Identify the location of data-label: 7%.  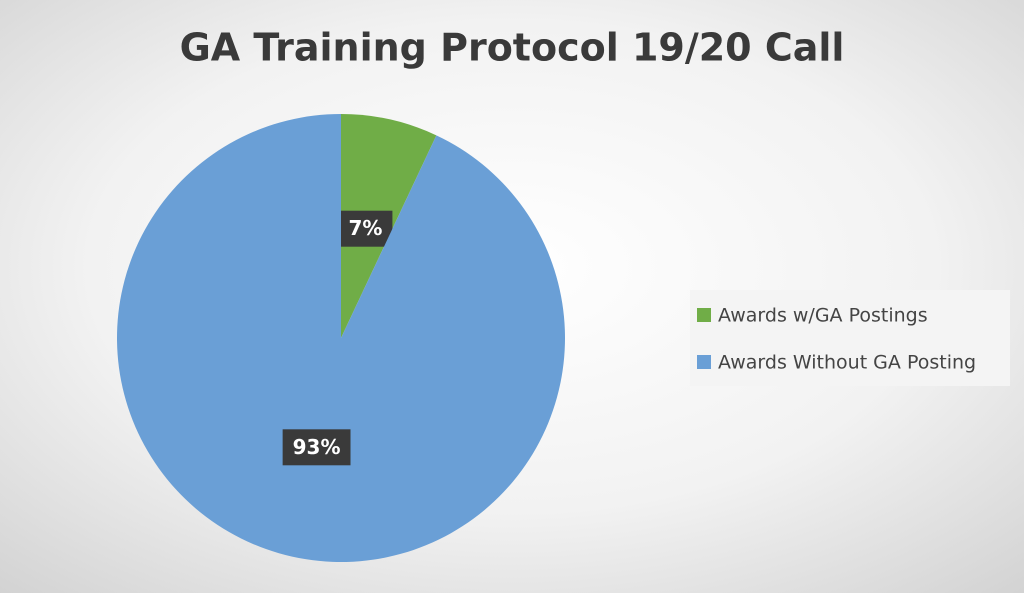
(365, 228).